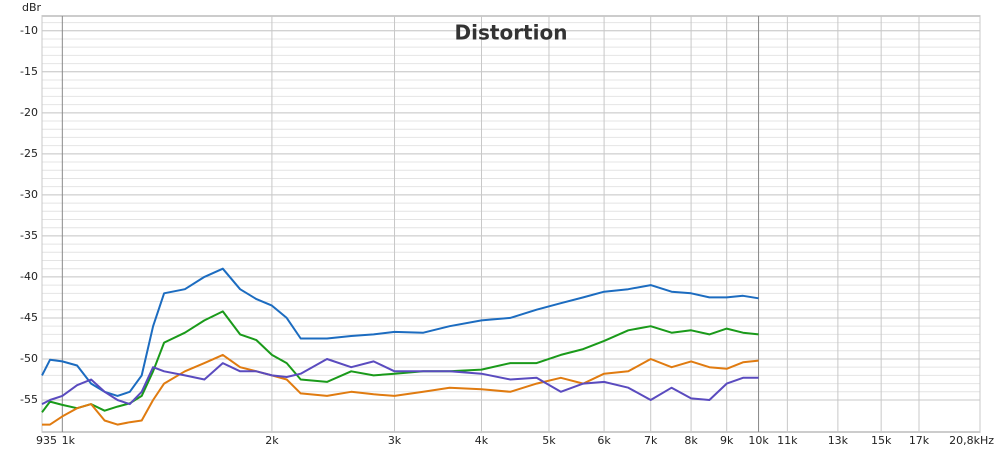 The image size is (1000, 452). Describe the element at coordinates (604, 440) in the screenshot. I see `x-tick-label: 6k` at that location.